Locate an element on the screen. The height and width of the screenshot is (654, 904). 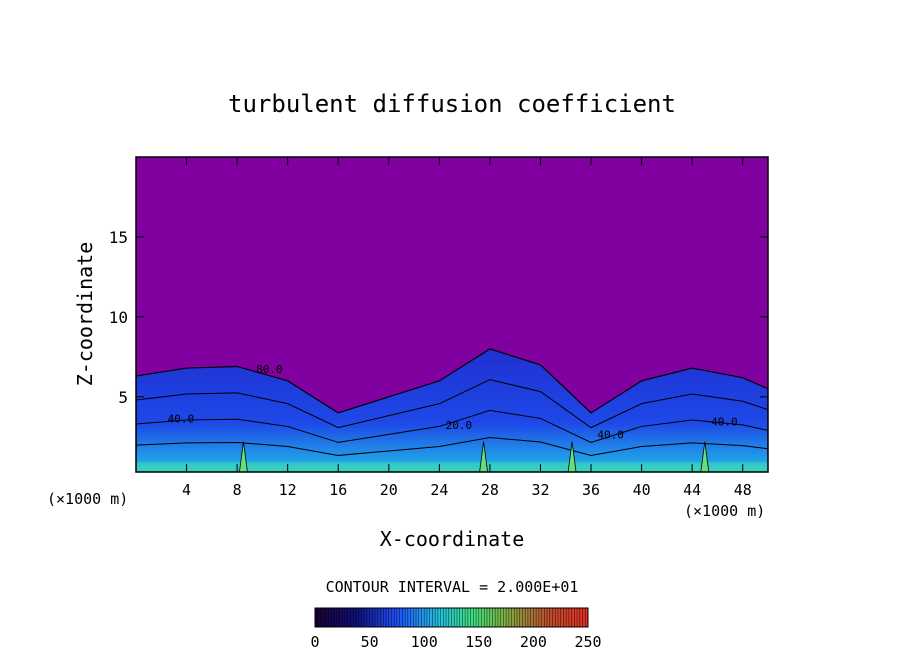
contour-label: 20.0 is located at coordinates (459, 425).